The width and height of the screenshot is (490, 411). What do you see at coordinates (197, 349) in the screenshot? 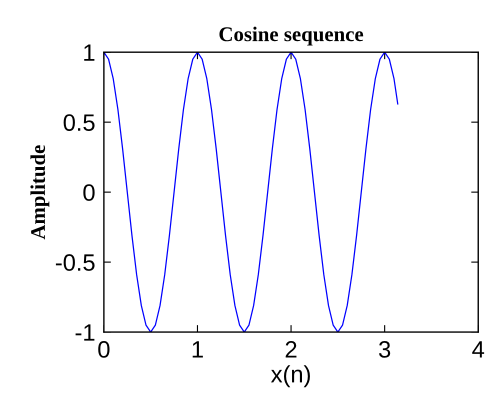
I see `x-tick-label: 1` at bounding box center [197, 349].